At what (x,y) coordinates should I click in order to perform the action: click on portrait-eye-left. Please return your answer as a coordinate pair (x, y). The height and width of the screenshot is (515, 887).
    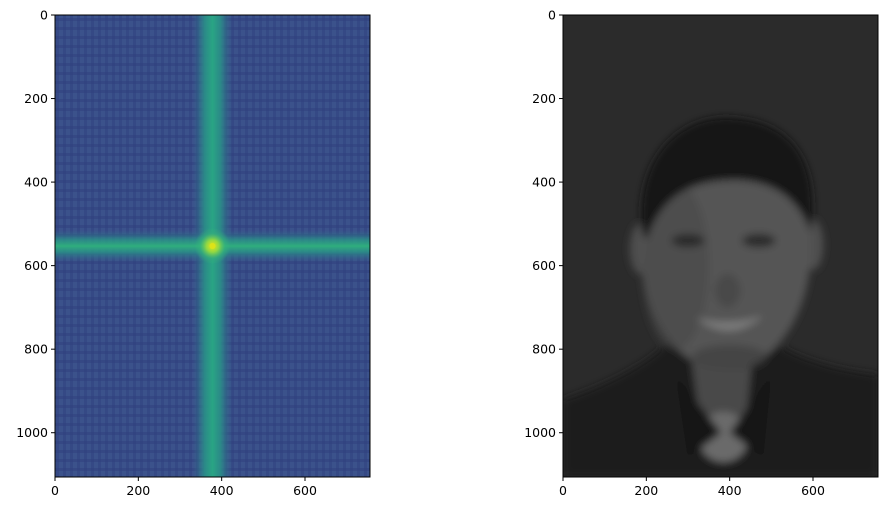
    Looking at the image, I should click on (688, 240).